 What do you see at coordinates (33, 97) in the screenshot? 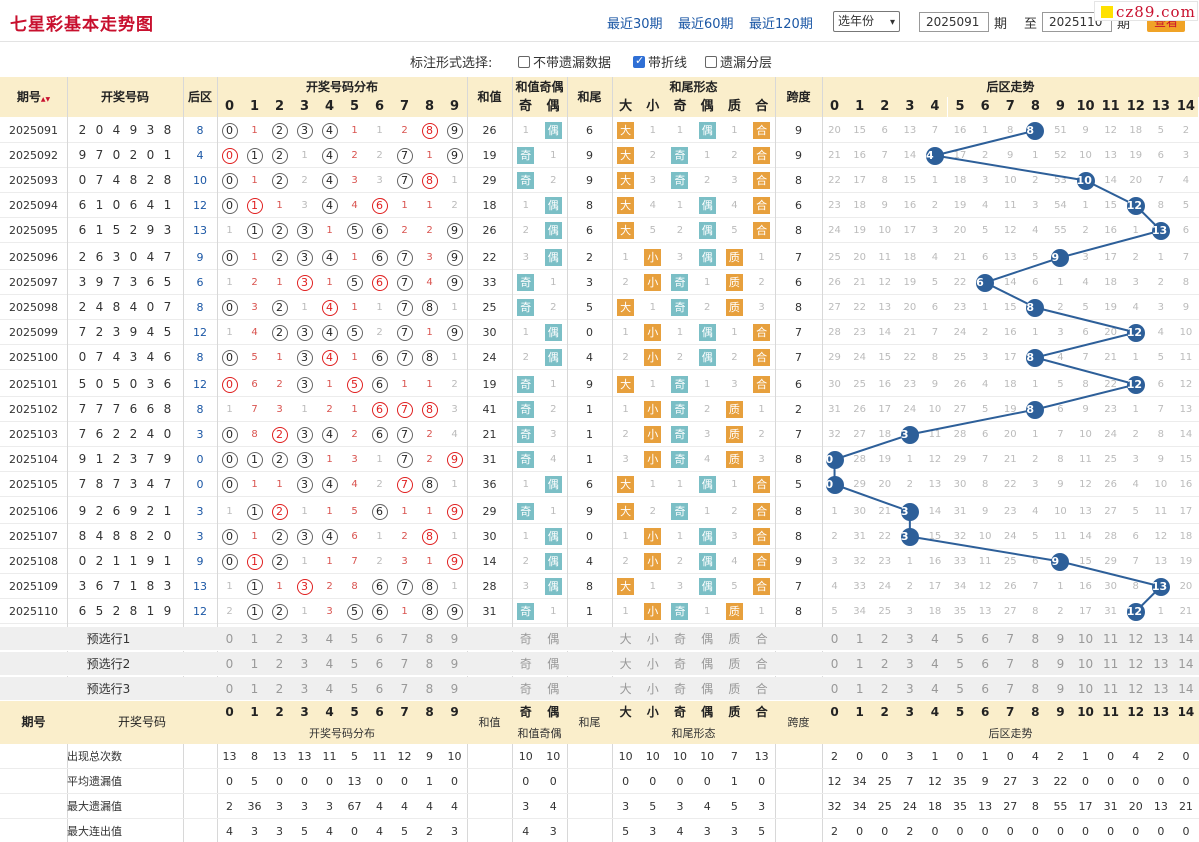
I see `col-period: 期号▲▼` at bounding box center [33, 97].